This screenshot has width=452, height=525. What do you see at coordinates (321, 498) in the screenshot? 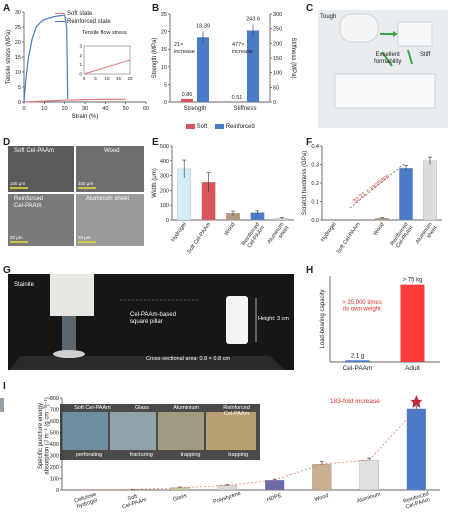
I see `chart-i-xtick-label: Wood` at bounding box center [321, 498].